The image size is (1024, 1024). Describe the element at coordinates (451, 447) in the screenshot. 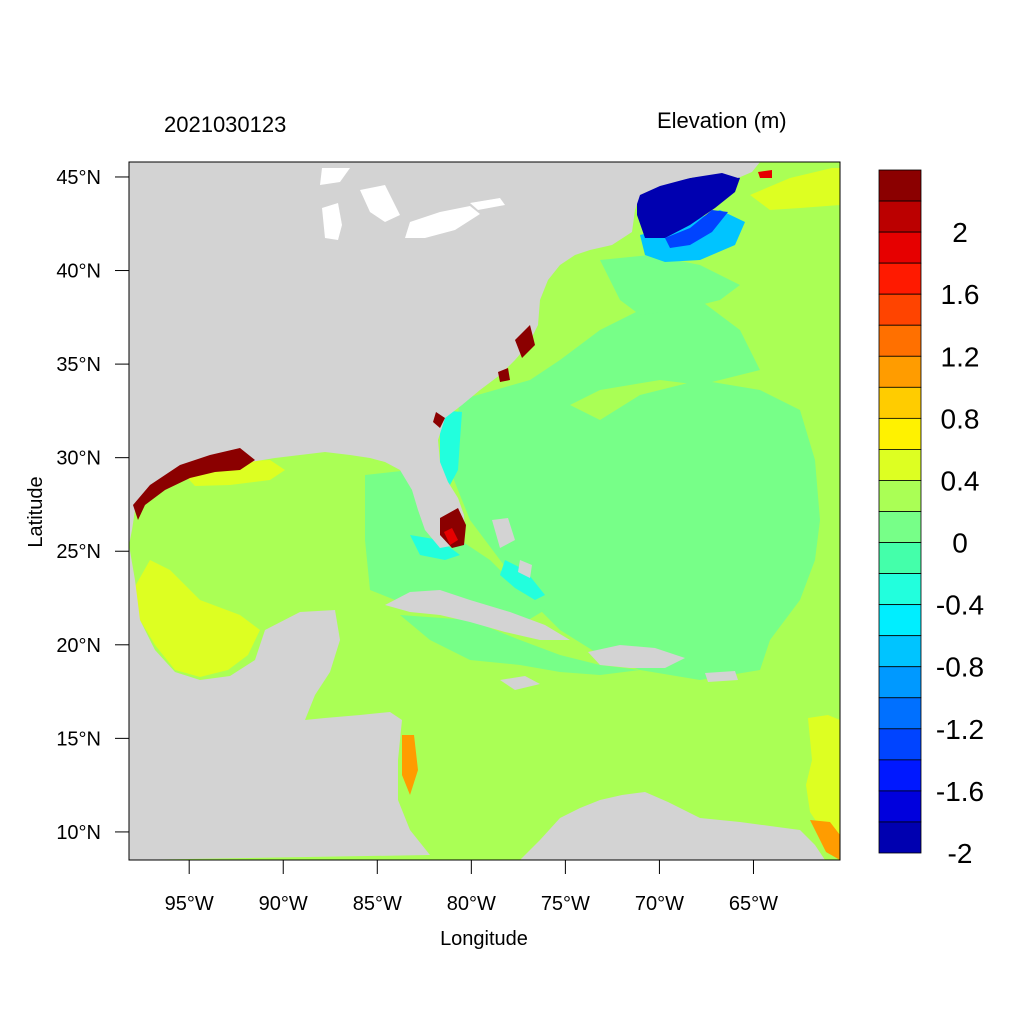

I see `florida-east-cyan` at that location.